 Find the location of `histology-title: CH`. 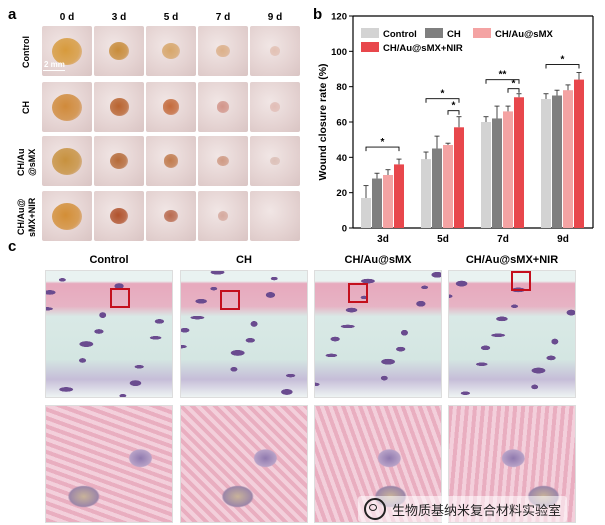

histology-title: CH is located at coordinates (244, 260).